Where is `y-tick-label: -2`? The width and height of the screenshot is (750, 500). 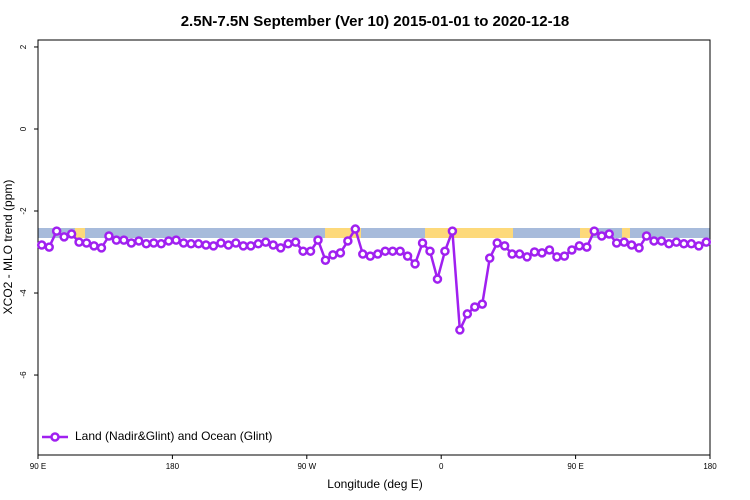 y-tick-label: -2 is located at coordinates (23, 211).